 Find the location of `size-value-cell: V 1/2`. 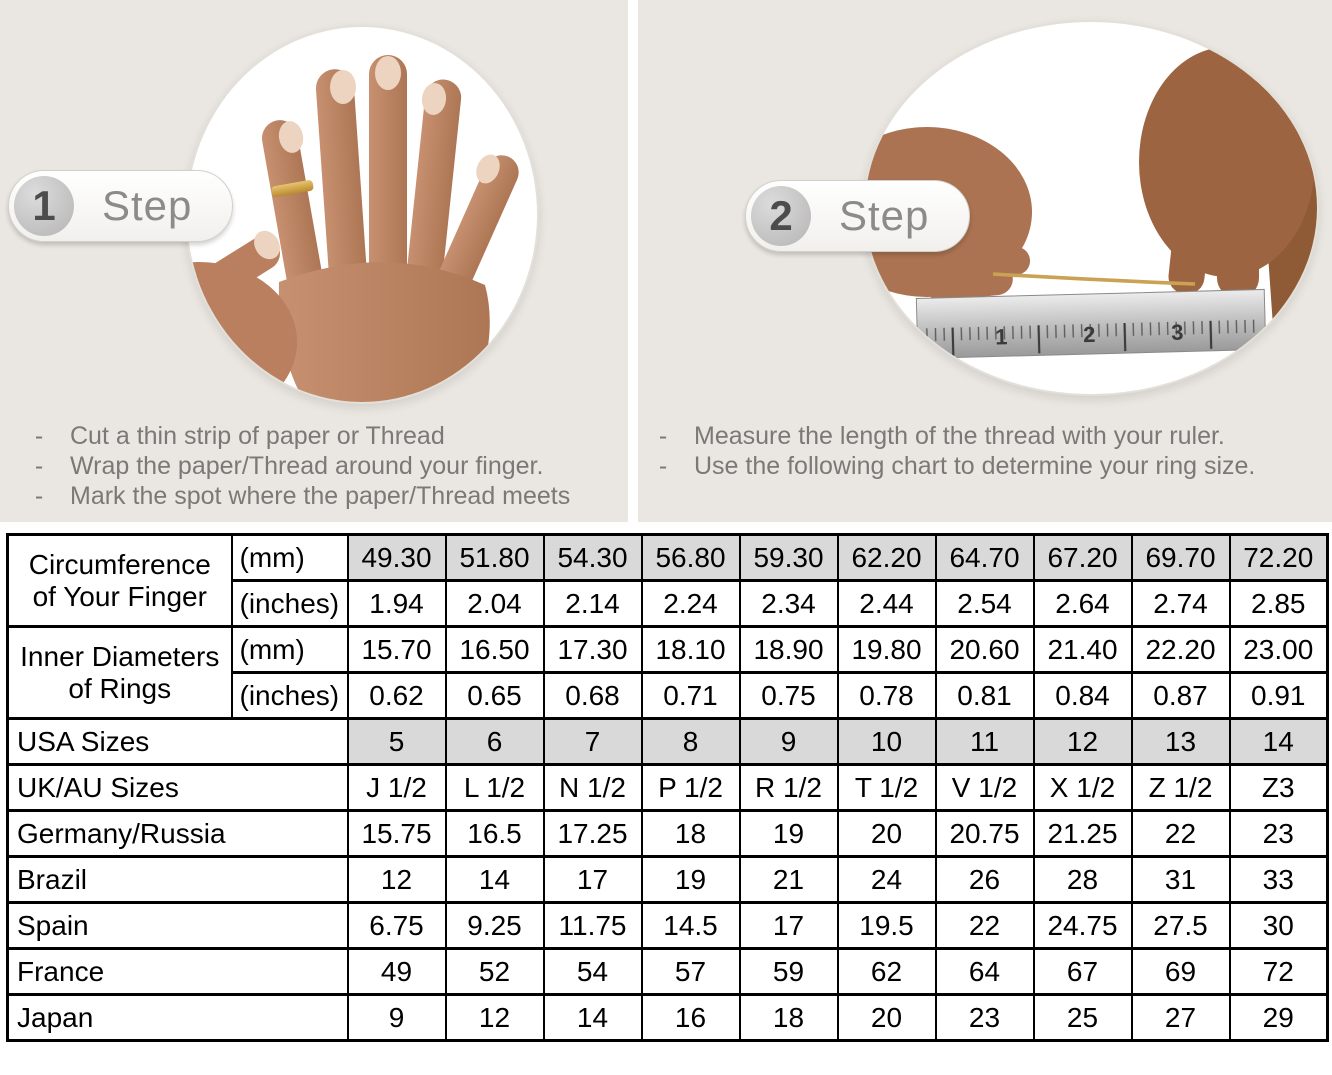

size-value-cell: V 1/2 is located at coordinates (984, 787).